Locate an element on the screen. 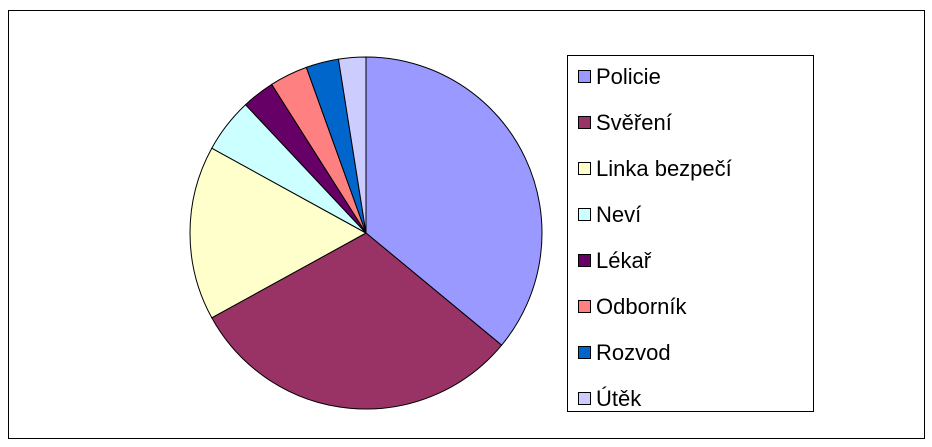 The image size is (932, 447). legend-label: Lékař is located at coordinates (624, 260).